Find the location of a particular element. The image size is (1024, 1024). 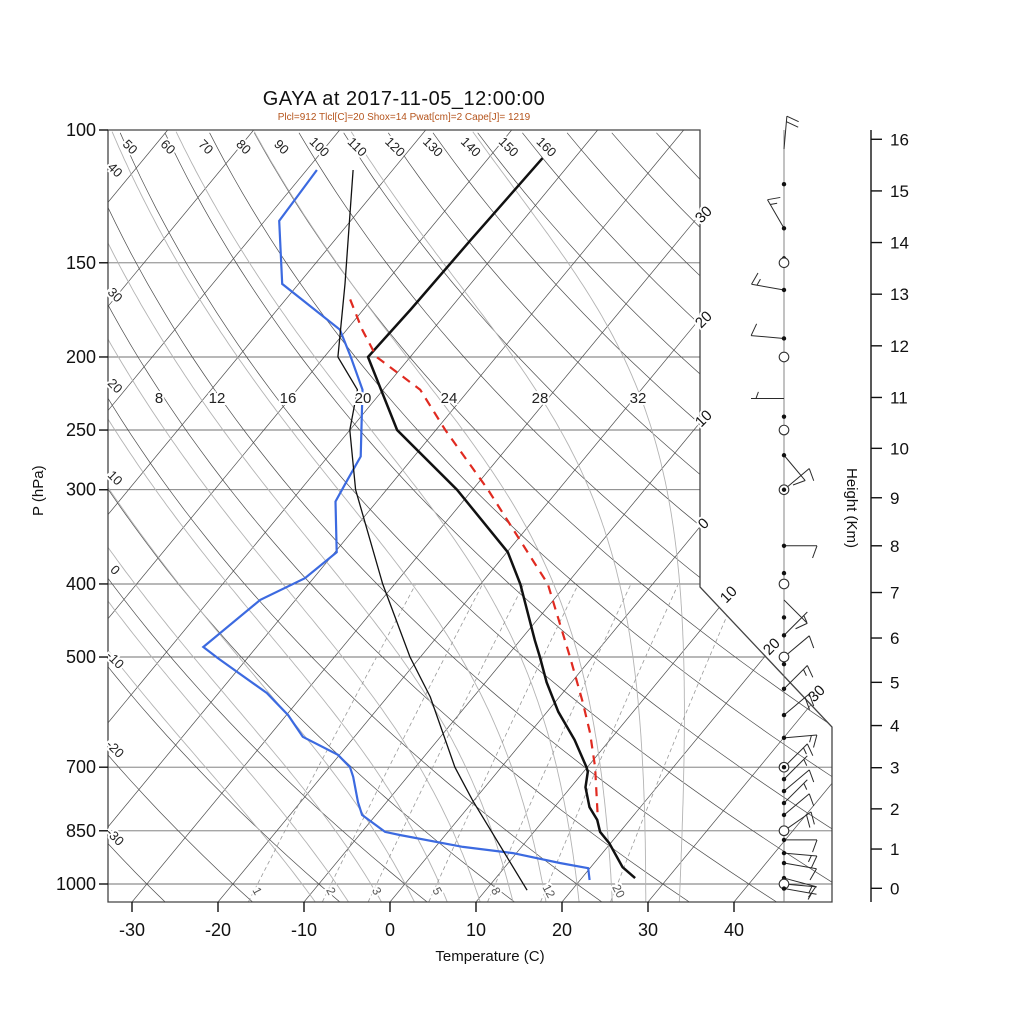

temperature-tick-label: -30 is located at coordinates (132, 930).